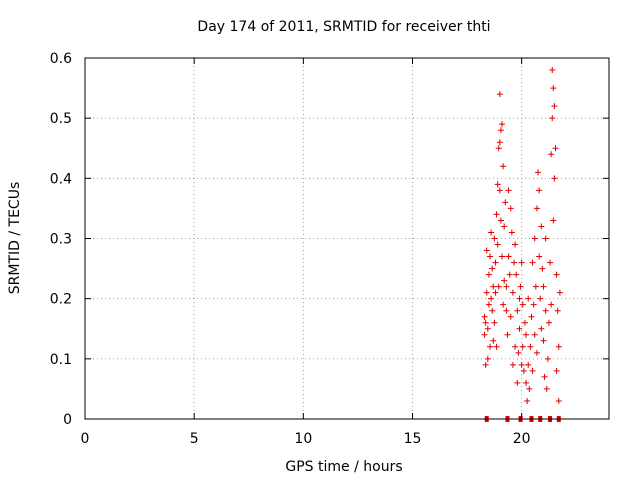 The width and height of the screenshot is (640, 480). Describe the element at coordinates (61, 360) in the screenshot. I see `y-tick-label: 0.1` at that location.